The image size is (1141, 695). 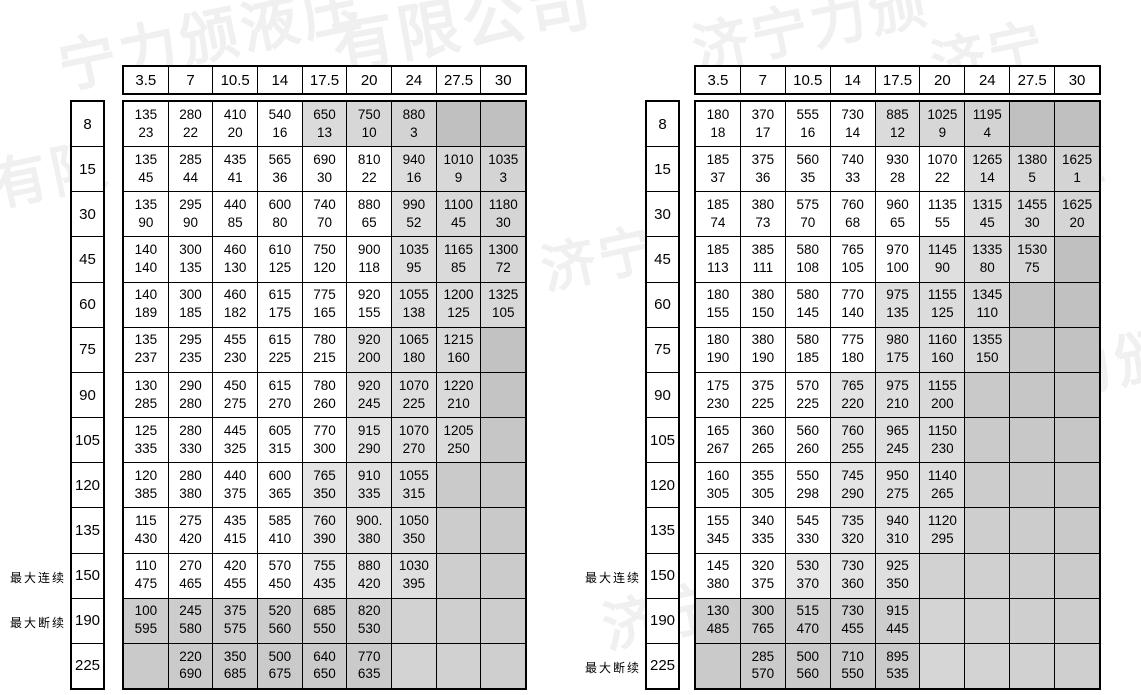 I want to click on data-cell: 925 350, so click(x=898, y=575).